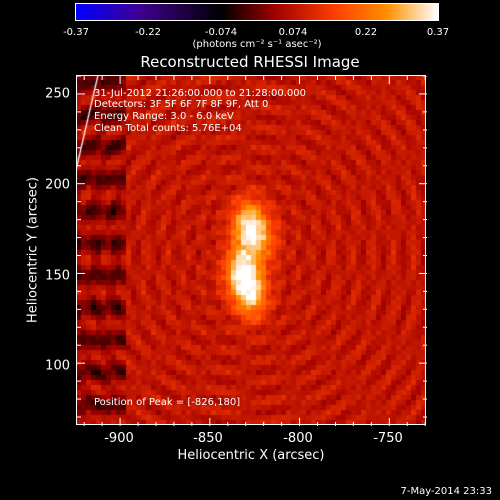  I want to click on x-tick-label: -850, so click(208, 438).